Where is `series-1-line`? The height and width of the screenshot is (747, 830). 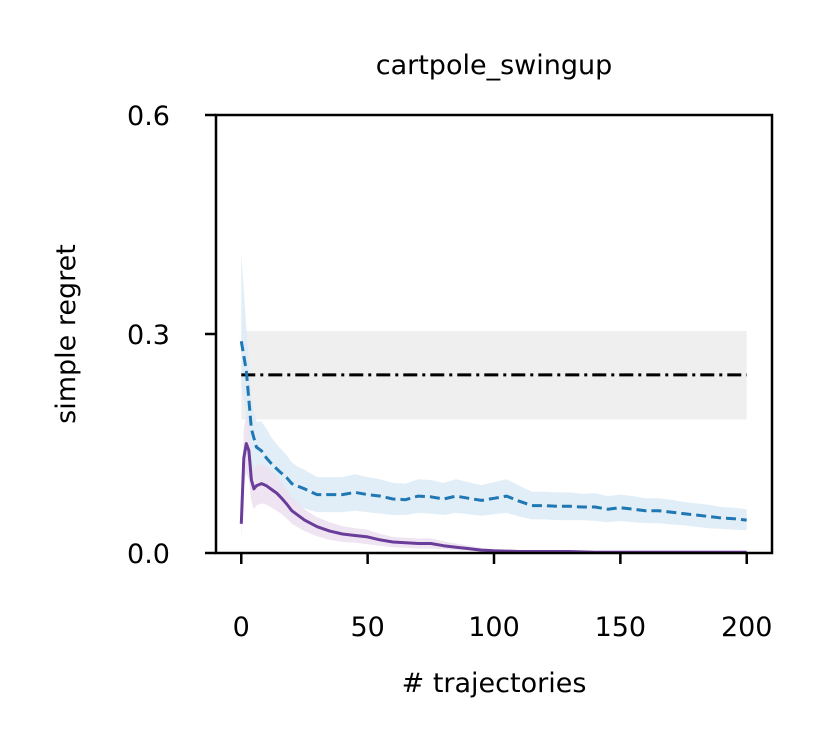
series-1-line is located at coordinates (493, 431).